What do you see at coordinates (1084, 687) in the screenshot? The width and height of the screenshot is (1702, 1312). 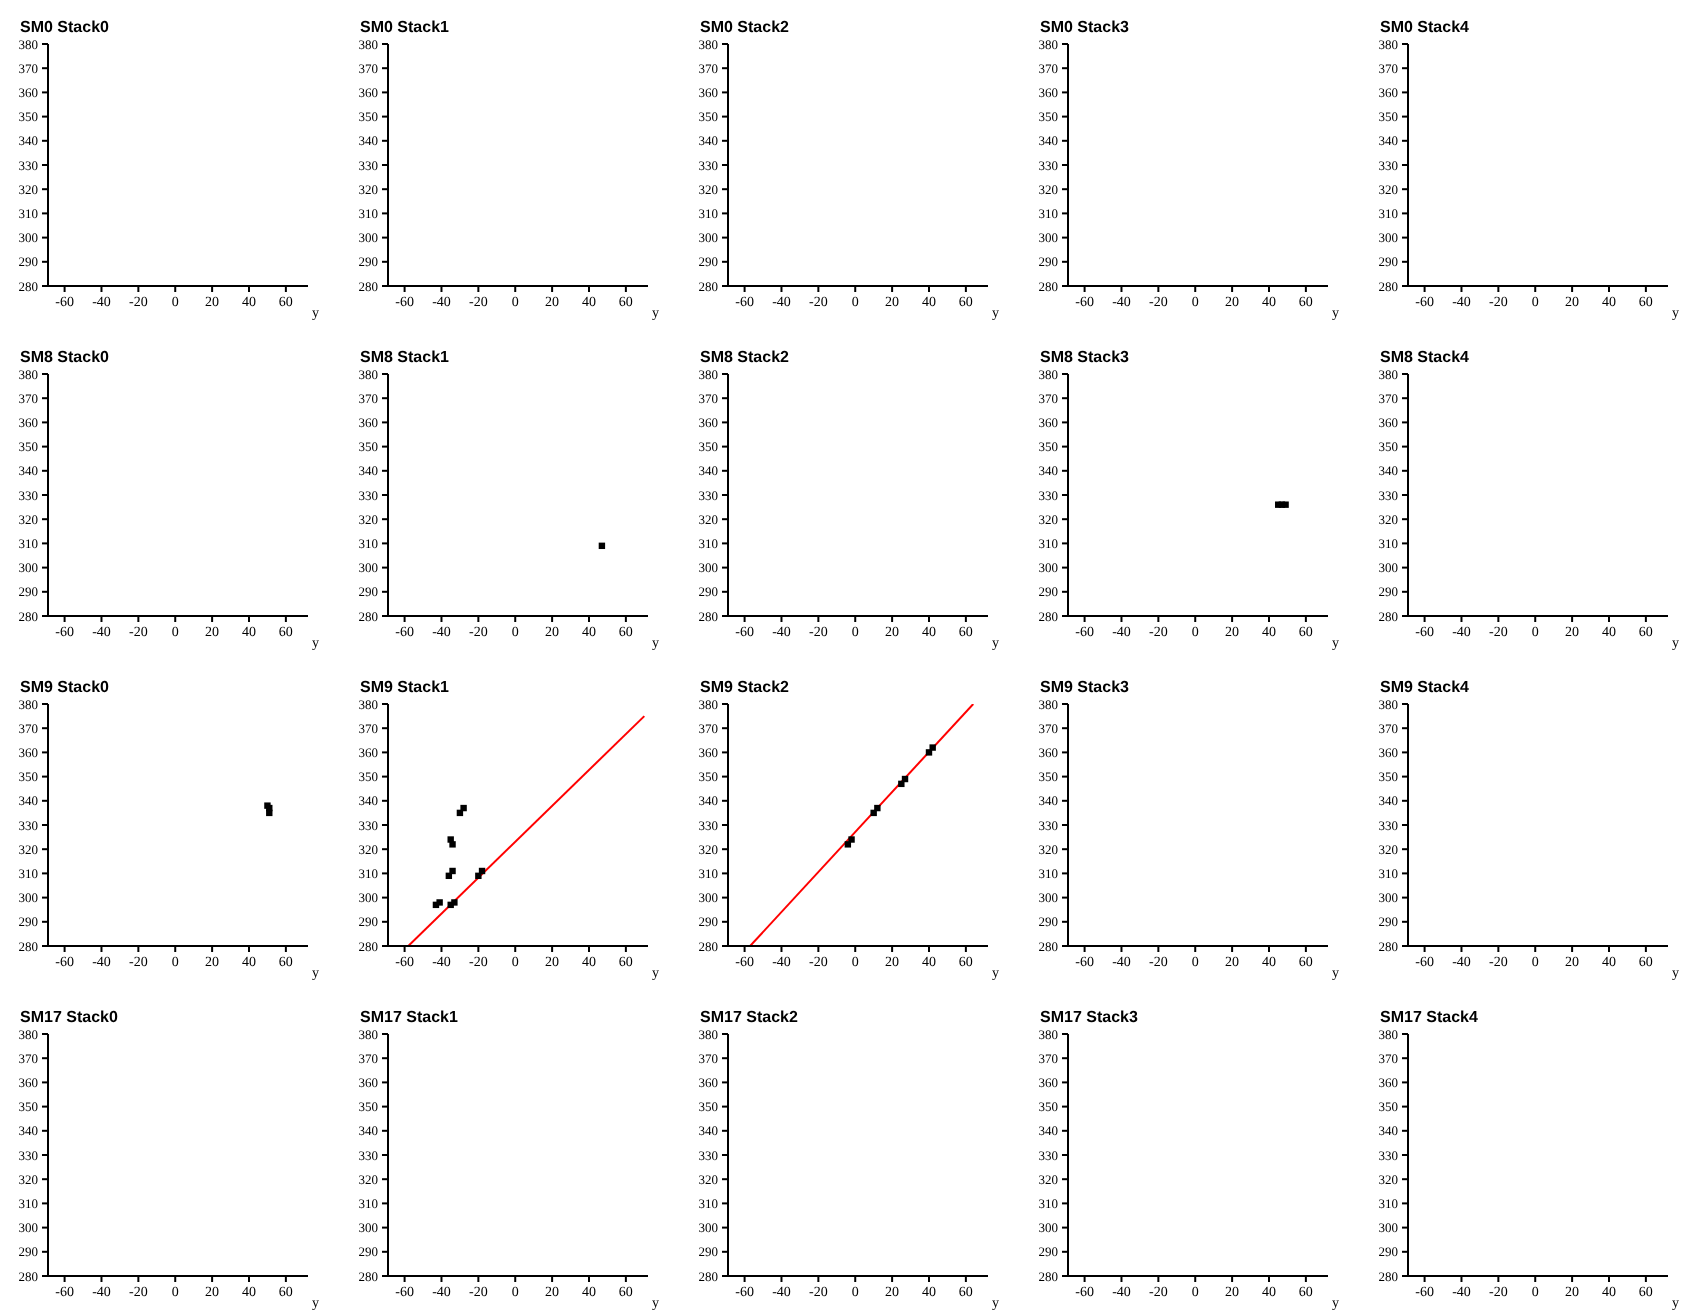 I see `chart-title: SM9 Stack3` at bounding box center [1084, 687].